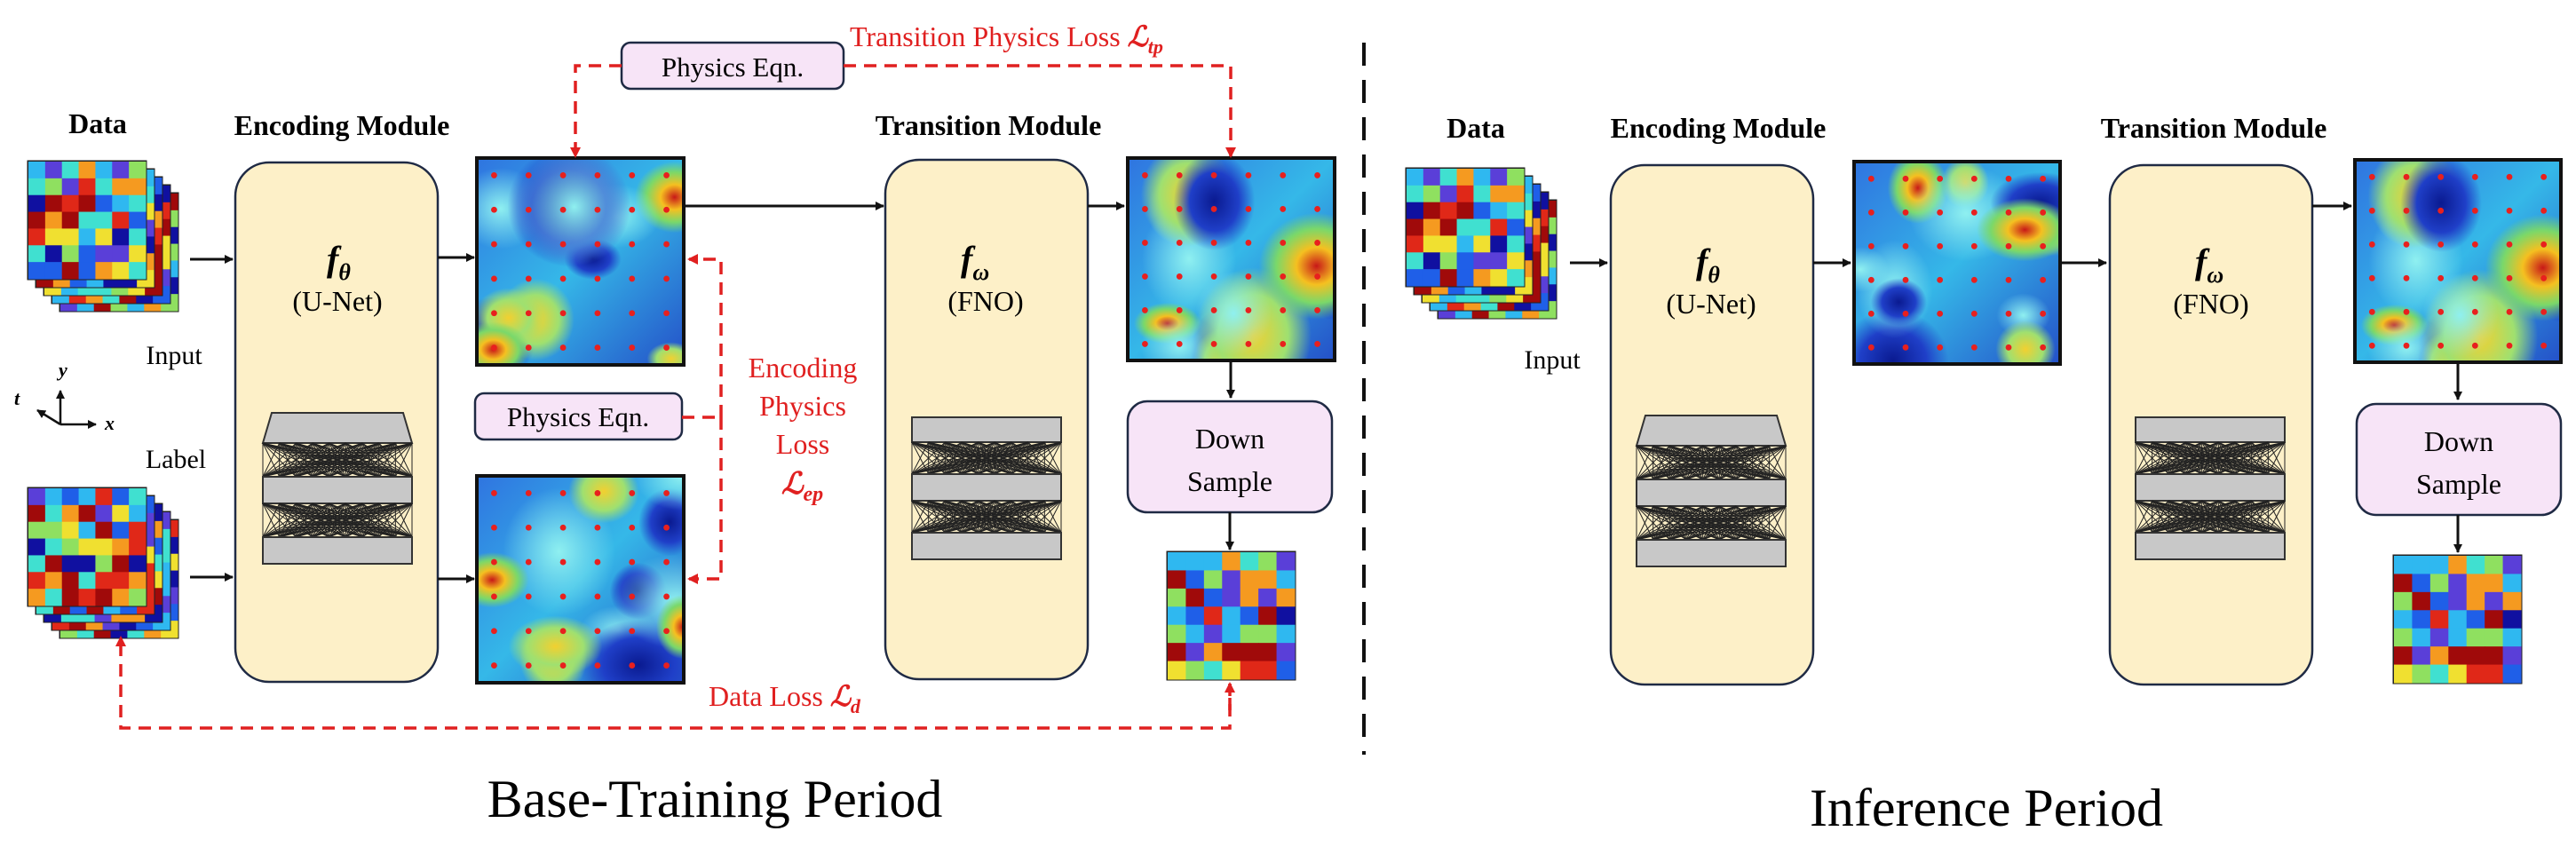  I want to click on inference-unet-icon, so click(1711, 491).